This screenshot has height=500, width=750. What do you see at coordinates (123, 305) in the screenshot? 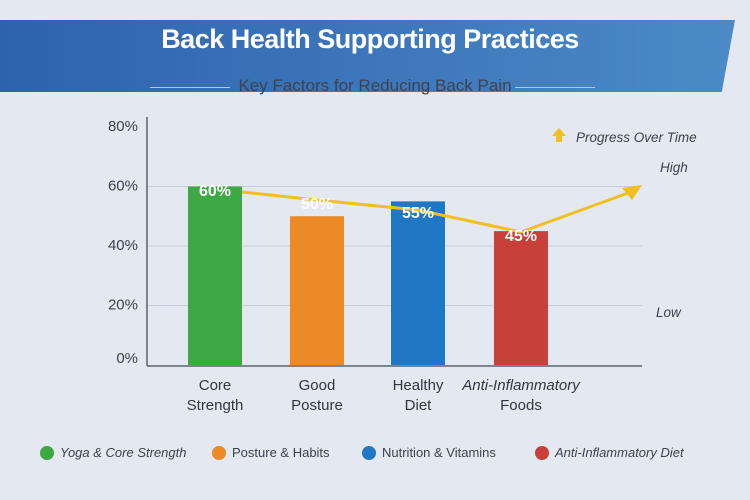
I see `y-tick-label: 20%` at bounding box center [123, 305].